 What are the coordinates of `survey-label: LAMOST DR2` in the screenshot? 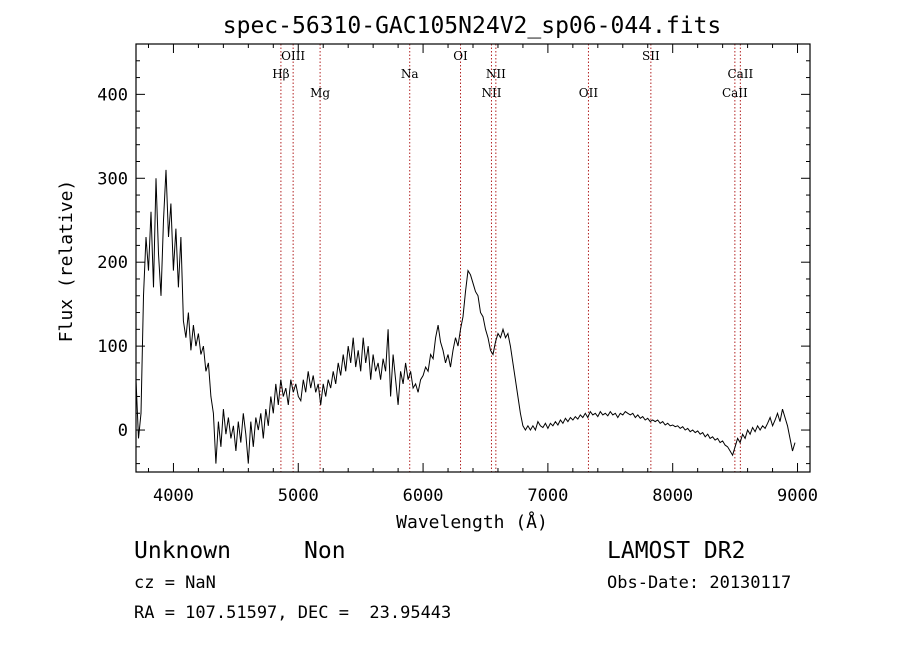 It's located at (676, 551).